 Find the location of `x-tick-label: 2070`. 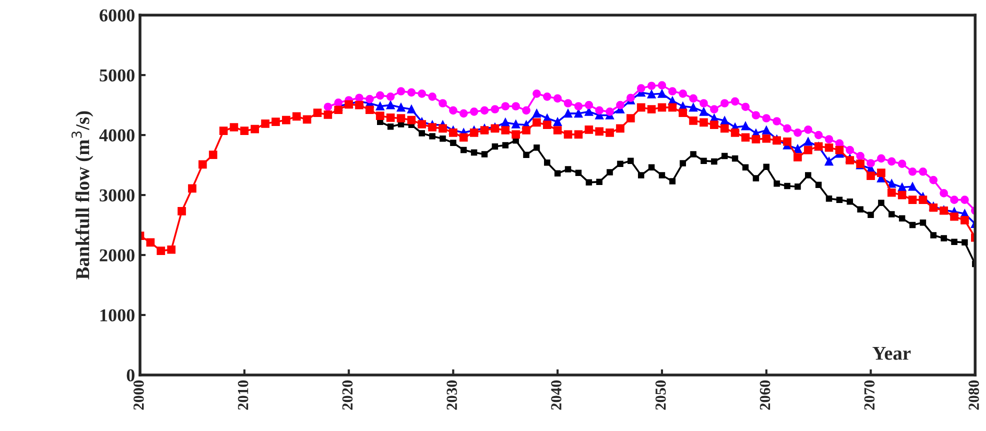

x-tick-label: 2070 is located at coordinates (869, 395).